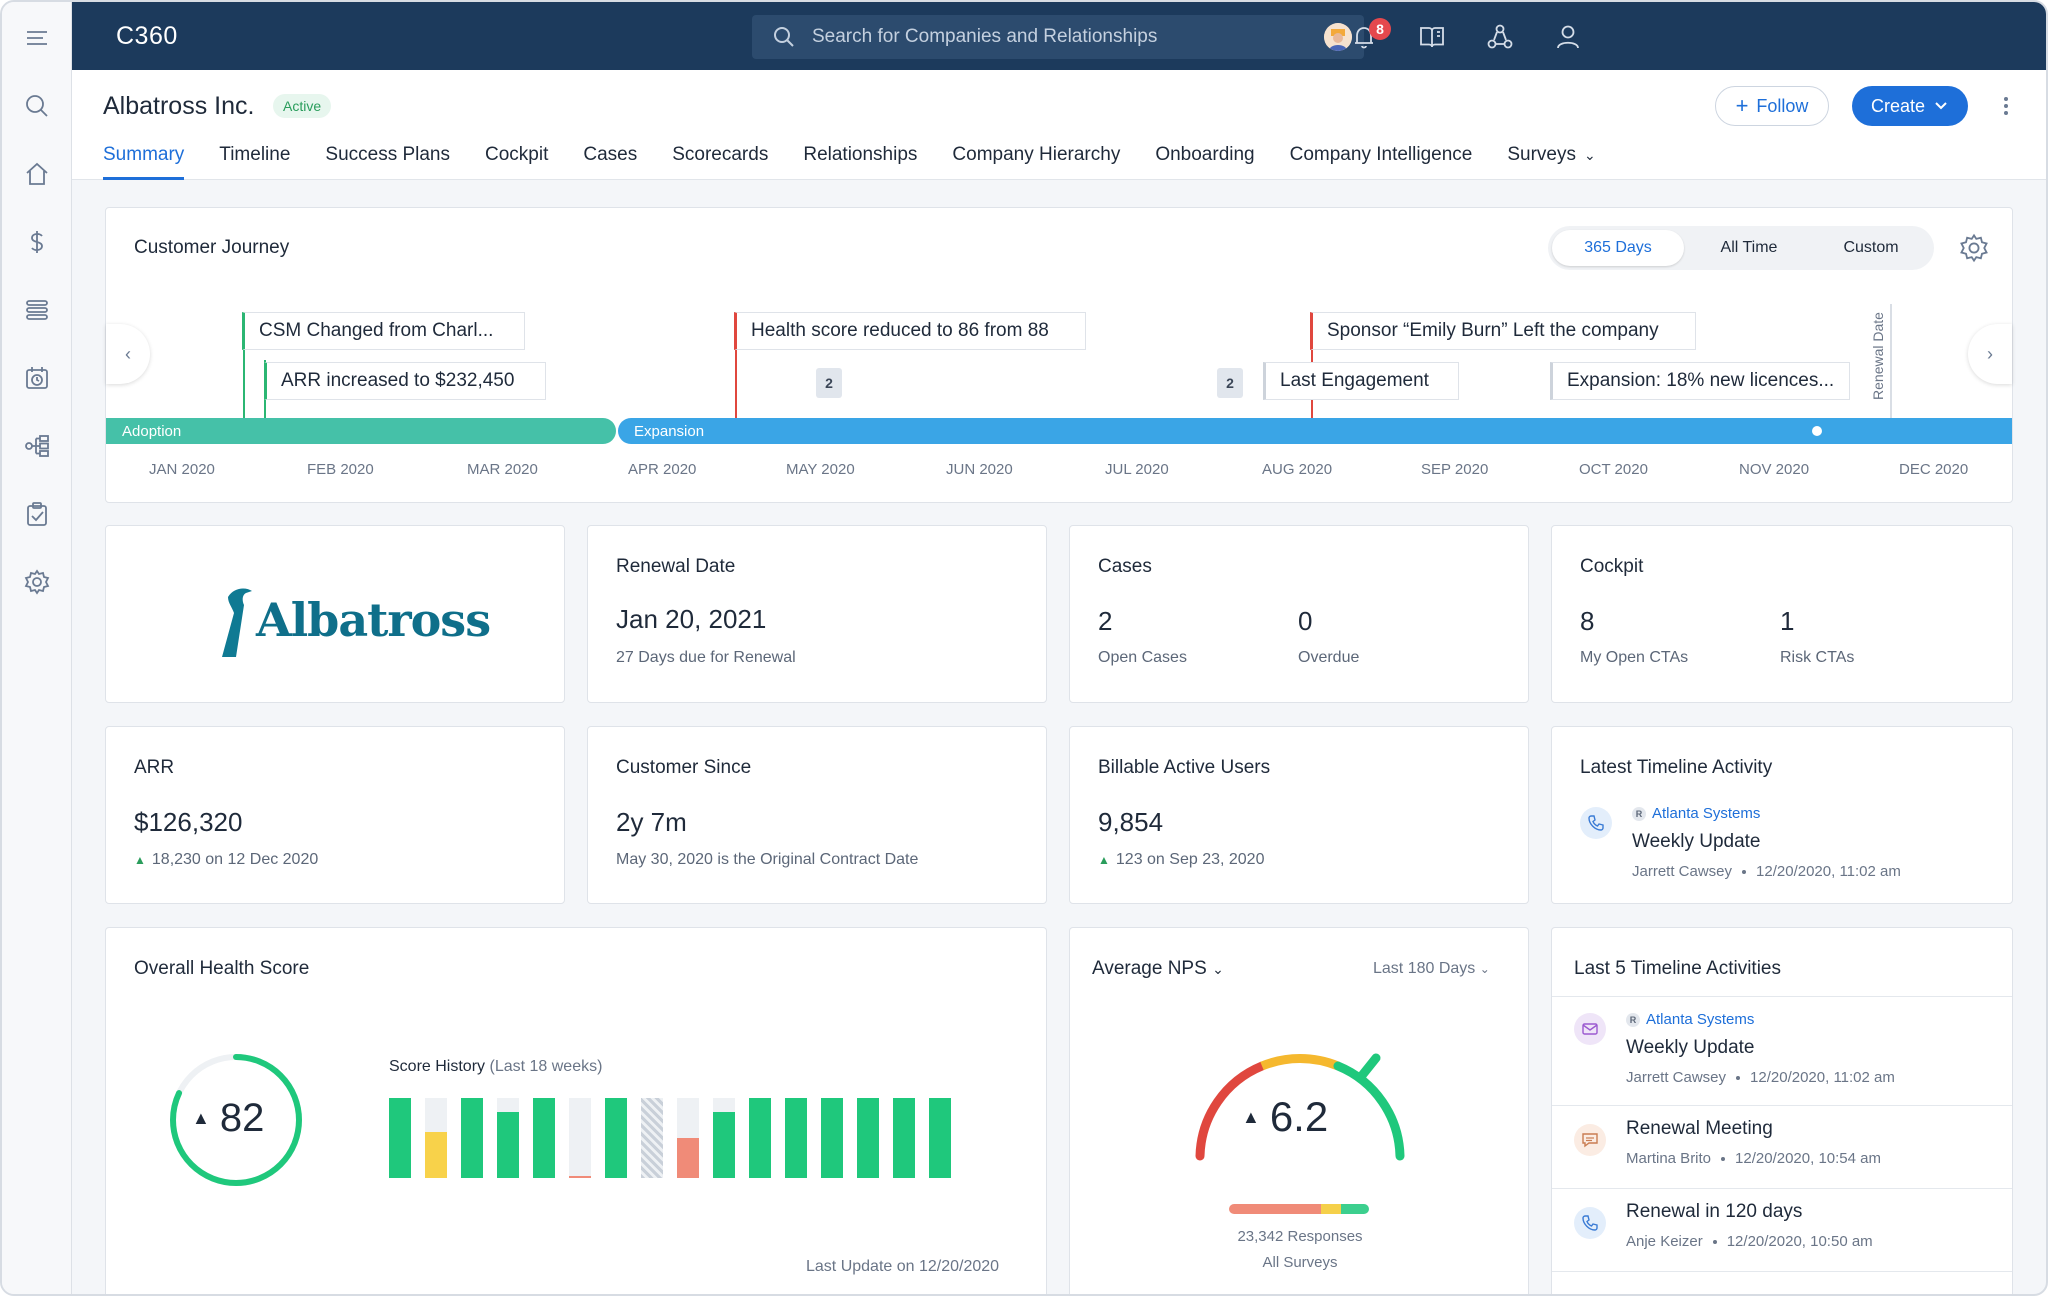 The width and height of the screenshot is (2048, 1296). What do you see at coordinates (388, 154) in the screenshot?
I see `tab-success-plans: Success Plans` at bounding box center [388, 154].